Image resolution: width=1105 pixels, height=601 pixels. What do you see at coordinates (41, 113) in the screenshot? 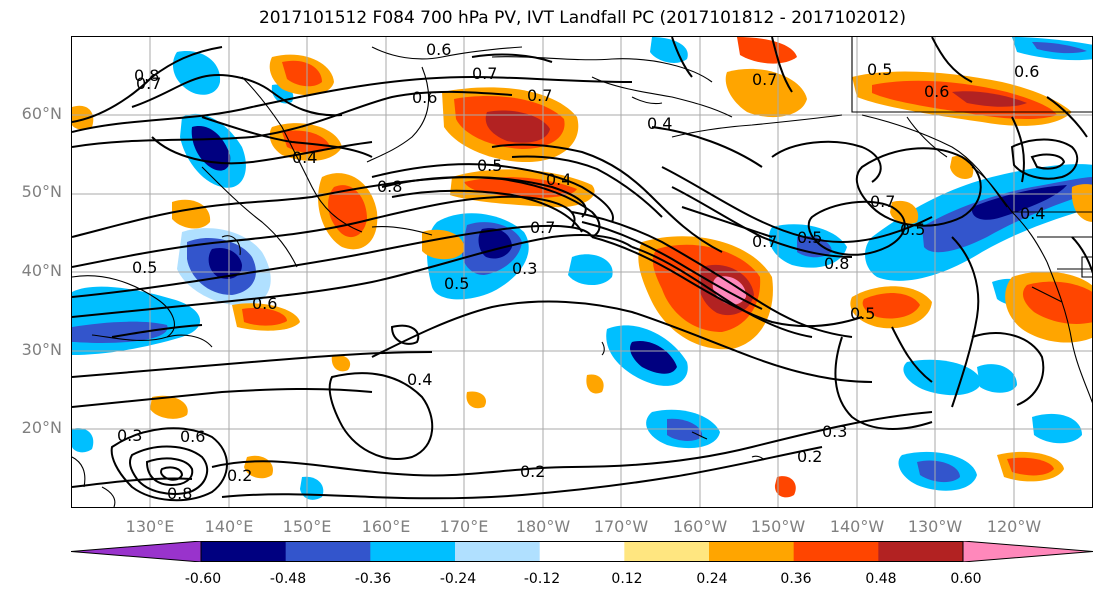
I see `lat-label-60n: 60°N` at bounding box center [41, 113].